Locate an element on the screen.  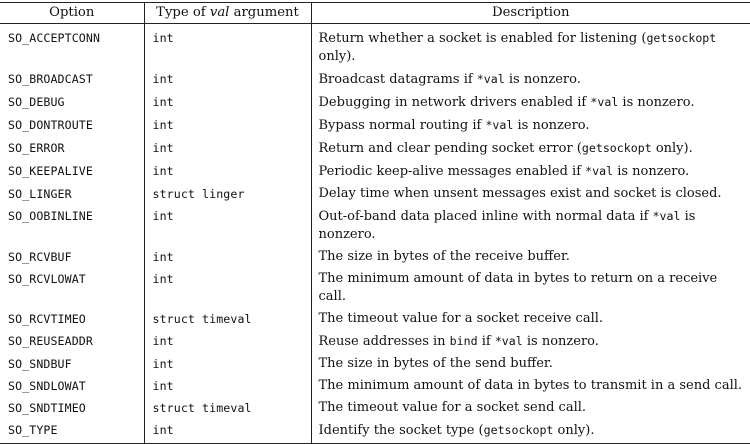
option-name: SO_TYPE is located at coordinates (72, 432).